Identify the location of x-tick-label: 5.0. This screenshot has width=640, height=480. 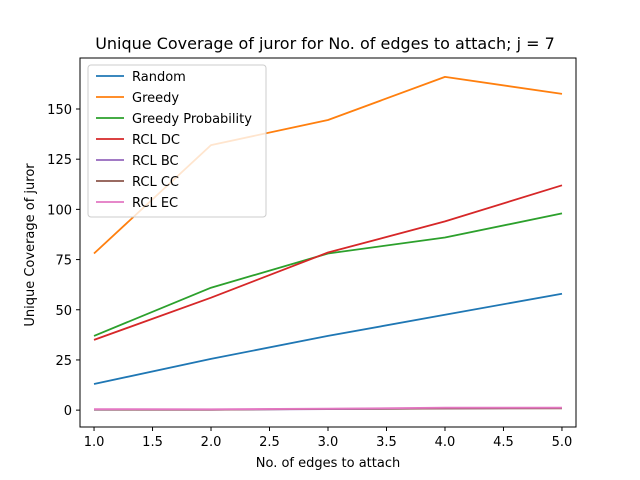
(562, 442).